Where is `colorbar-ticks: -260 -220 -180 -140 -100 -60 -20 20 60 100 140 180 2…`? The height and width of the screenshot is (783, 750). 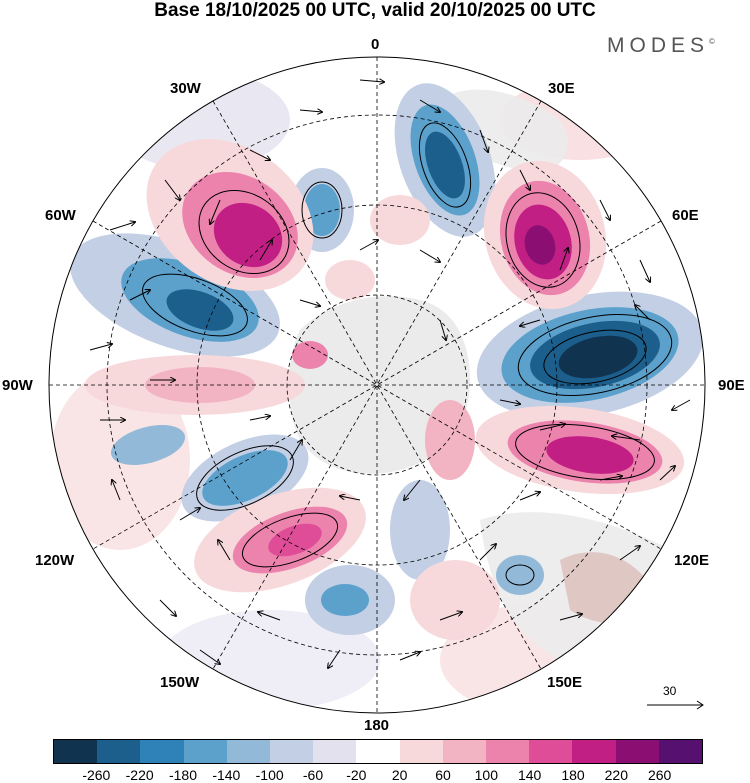
colorbar-ticks: -260 -220 -180 -140 -100 -60 -20 20 60 100 140 180 2… is located at coordinates (375, 775).